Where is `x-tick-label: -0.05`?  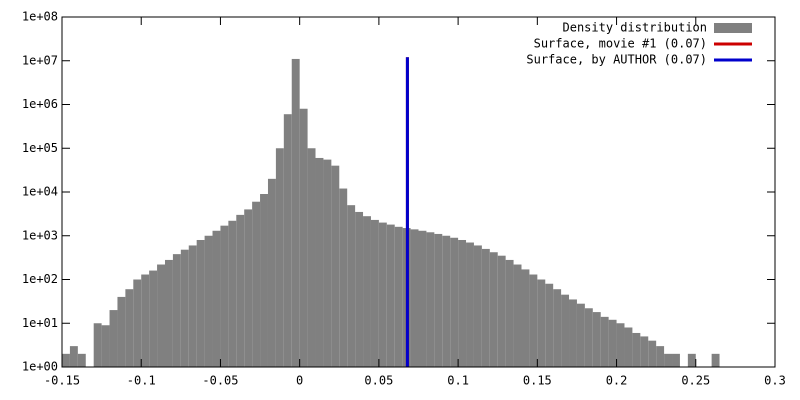 x-tick-label: -0.05 is located at coordinates (220, 381).